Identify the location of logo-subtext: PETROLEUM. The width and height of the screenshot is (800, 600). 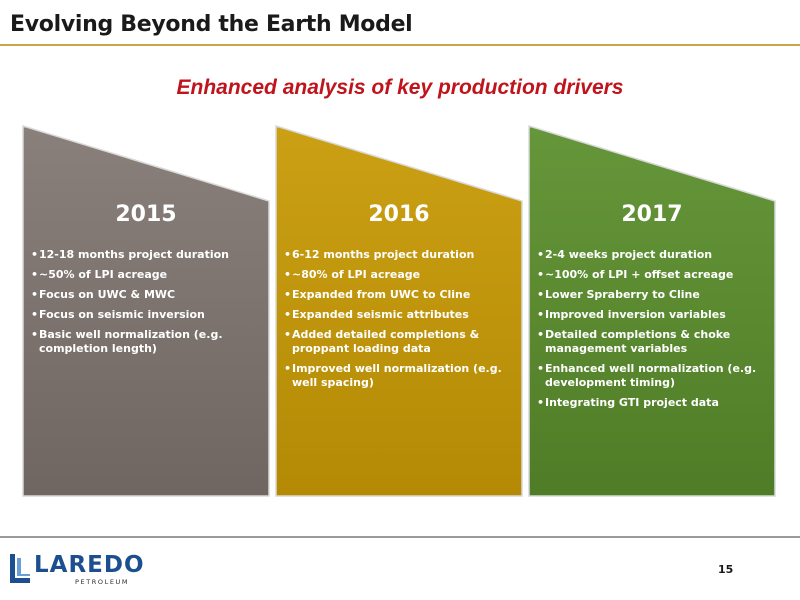
(102, 582).